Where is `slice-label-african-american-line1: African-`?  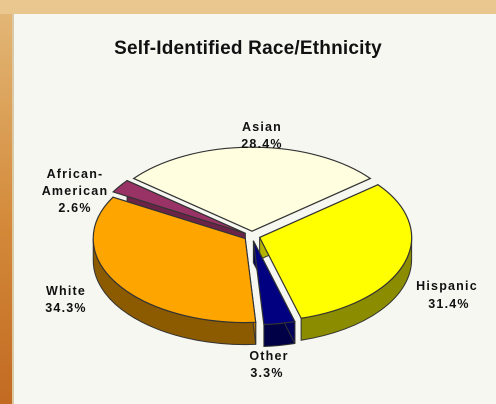
slice-label-african-american-line1: African- is located at coordinates (75, 174).